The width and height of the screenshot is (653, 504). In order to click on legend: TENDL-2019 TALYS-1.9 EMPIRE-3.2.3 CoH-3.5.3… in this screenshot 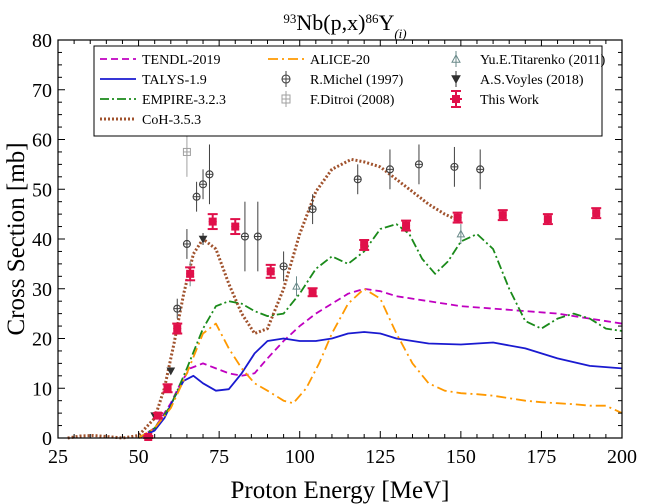, I will do `click(349, 91)`.